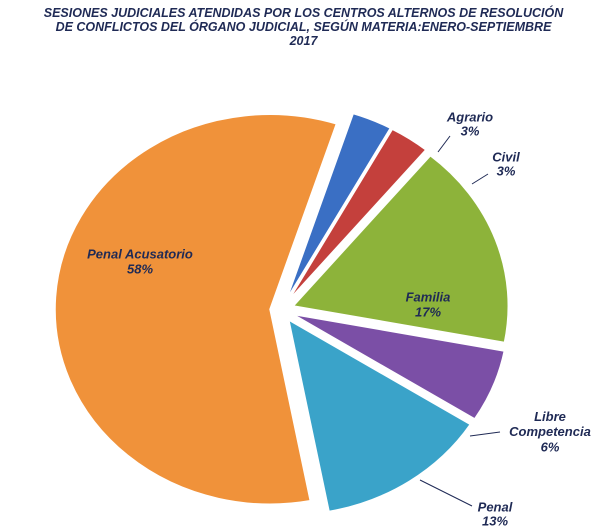  What do you see at coordinates (550, 424) in the screenshot?
I see `slice-label: Libre Competencia` at bounding box center [550, 424].